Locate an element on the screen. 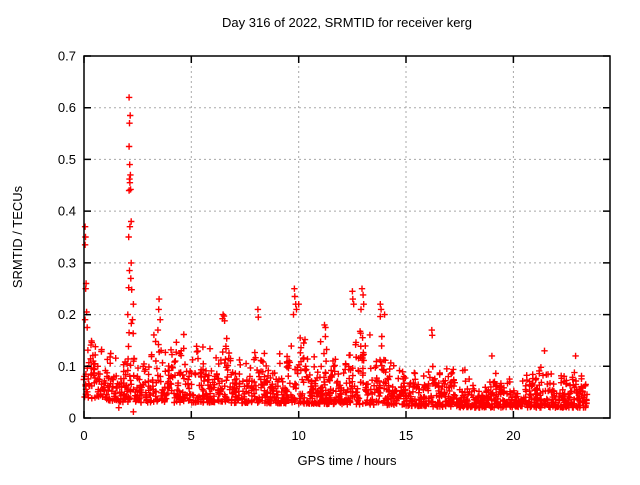 The height and width of the screenshot is (485, 640). y-tick-label: 0.6 is located at coordinates (67, 107).